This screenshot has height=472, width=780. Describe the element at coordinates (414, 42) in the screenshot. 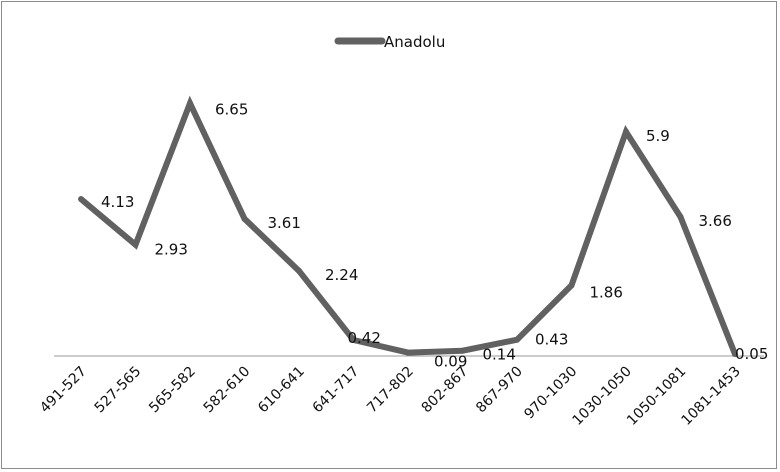

I see `legend-label: Anadolu` at that location.